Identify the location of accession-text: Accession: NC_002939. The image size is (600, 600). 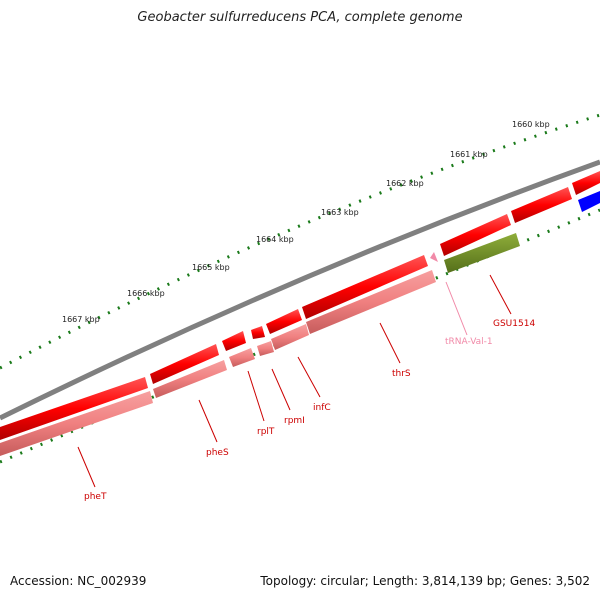
(78, 581).